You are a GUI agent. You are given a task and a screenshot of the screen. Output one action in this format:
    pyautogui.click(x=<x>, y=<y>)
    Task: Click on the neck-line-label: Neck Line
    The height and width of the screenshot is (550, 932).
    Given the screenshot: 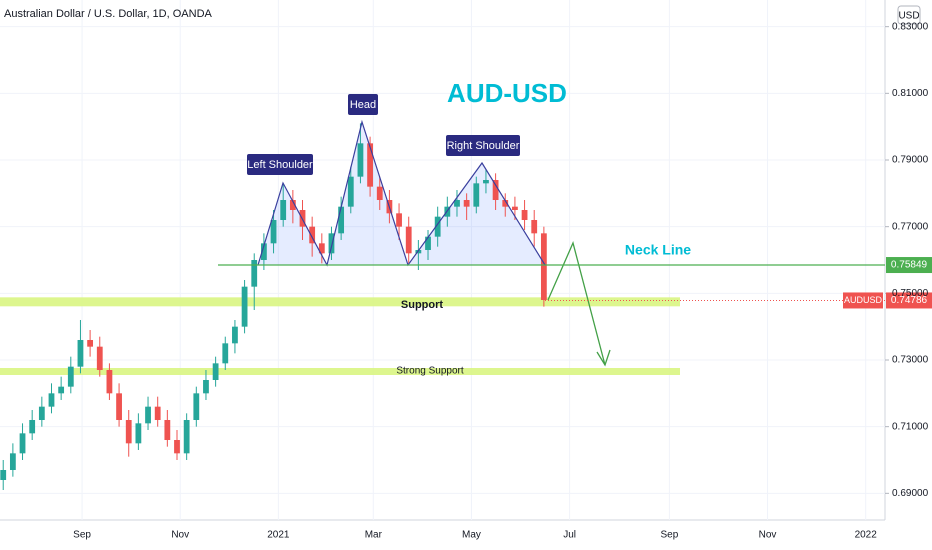 What is the action you would take?
    pyautogui.click(x=658, y=250)
    